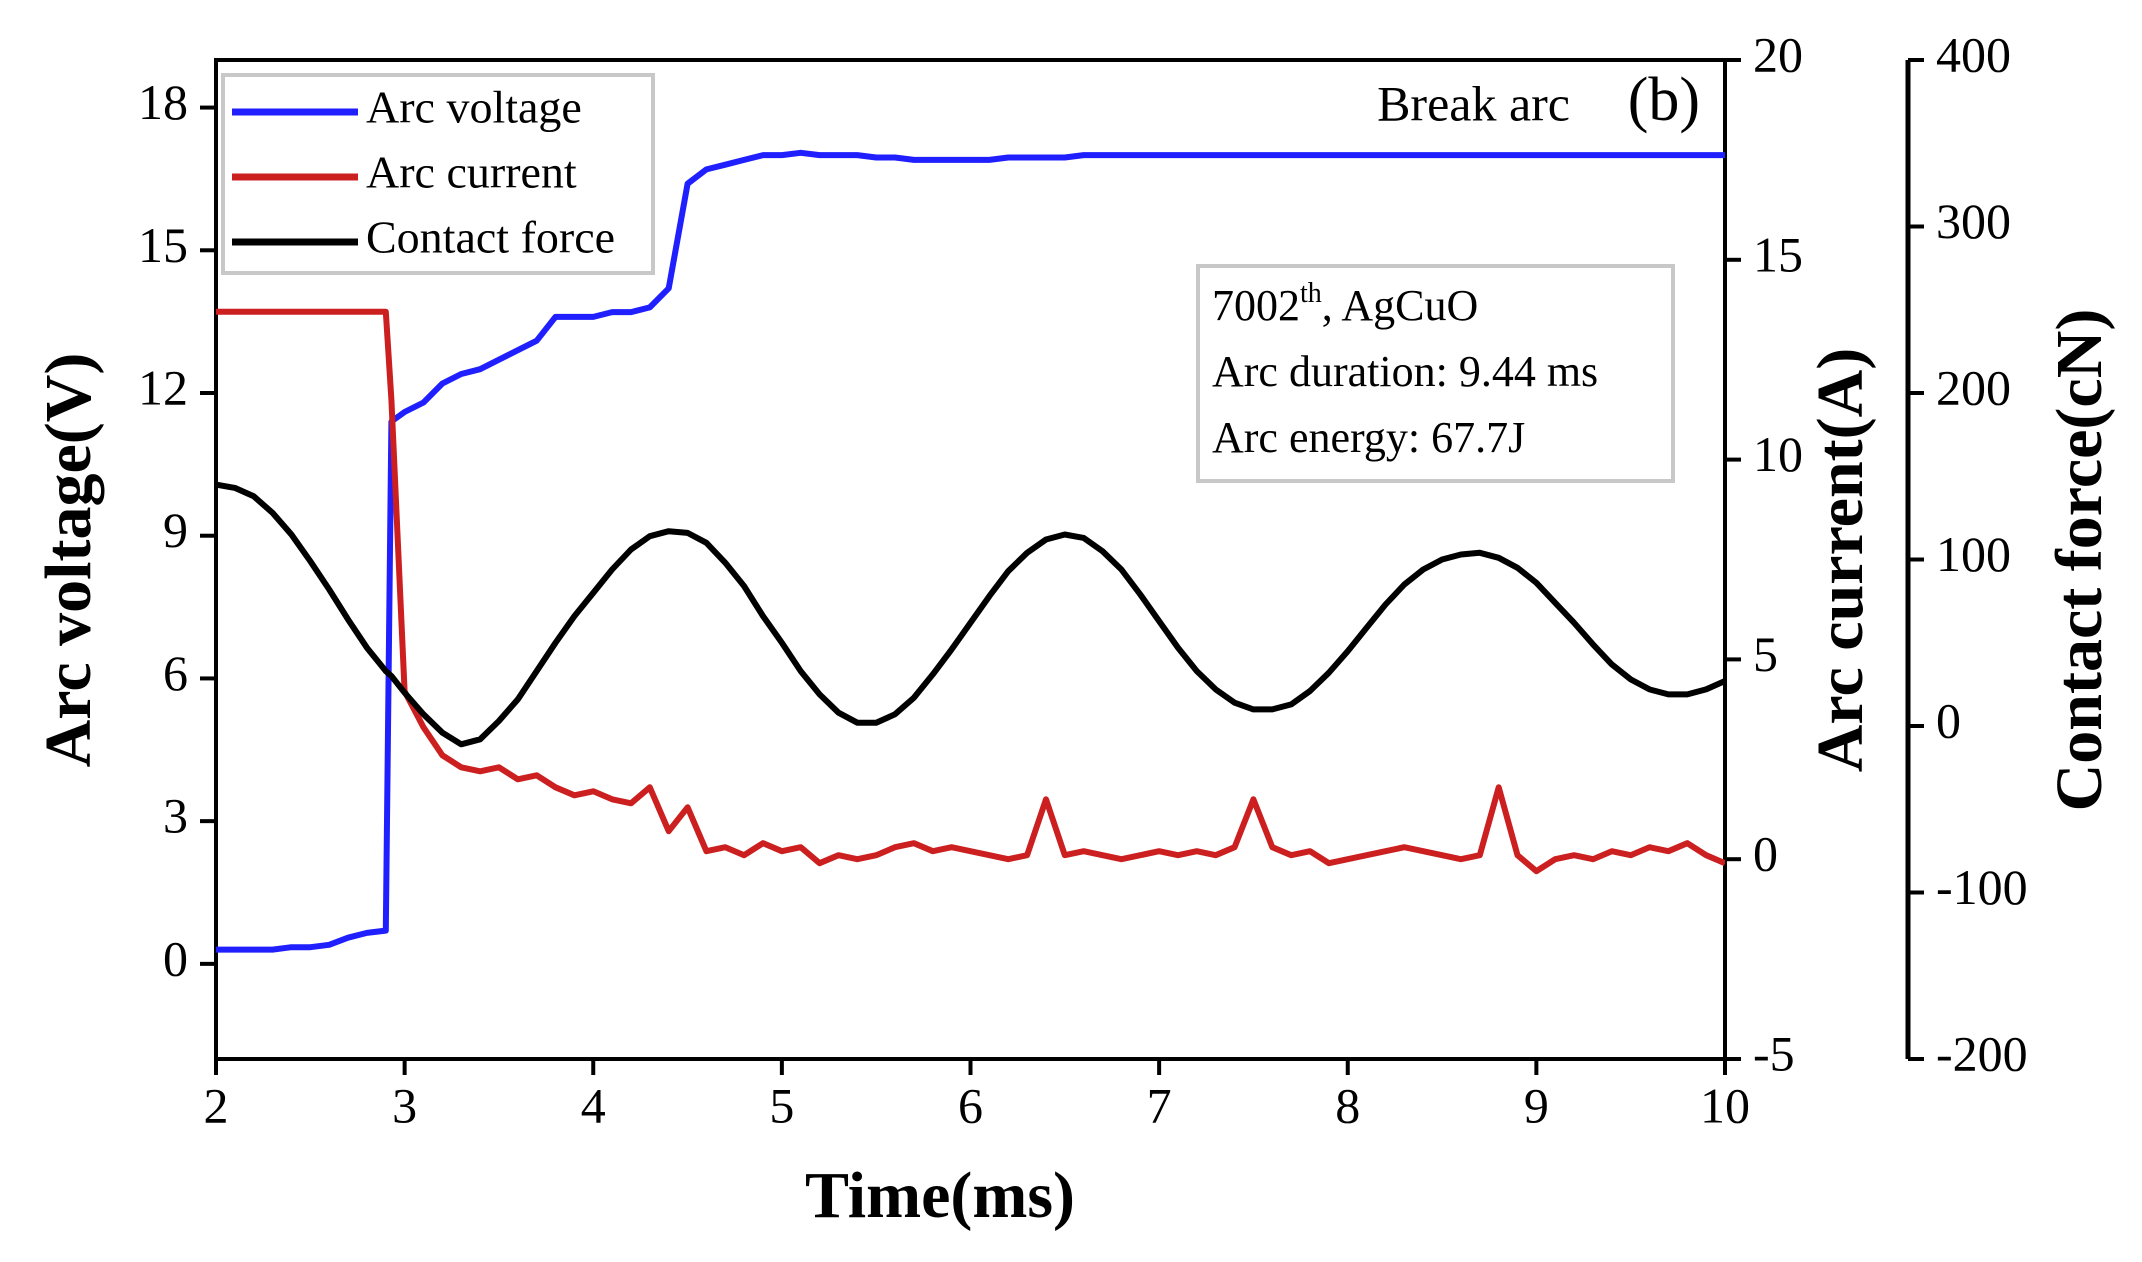  I want to click on y3-axis-title: Contact force(cN), so click(2079, 560).